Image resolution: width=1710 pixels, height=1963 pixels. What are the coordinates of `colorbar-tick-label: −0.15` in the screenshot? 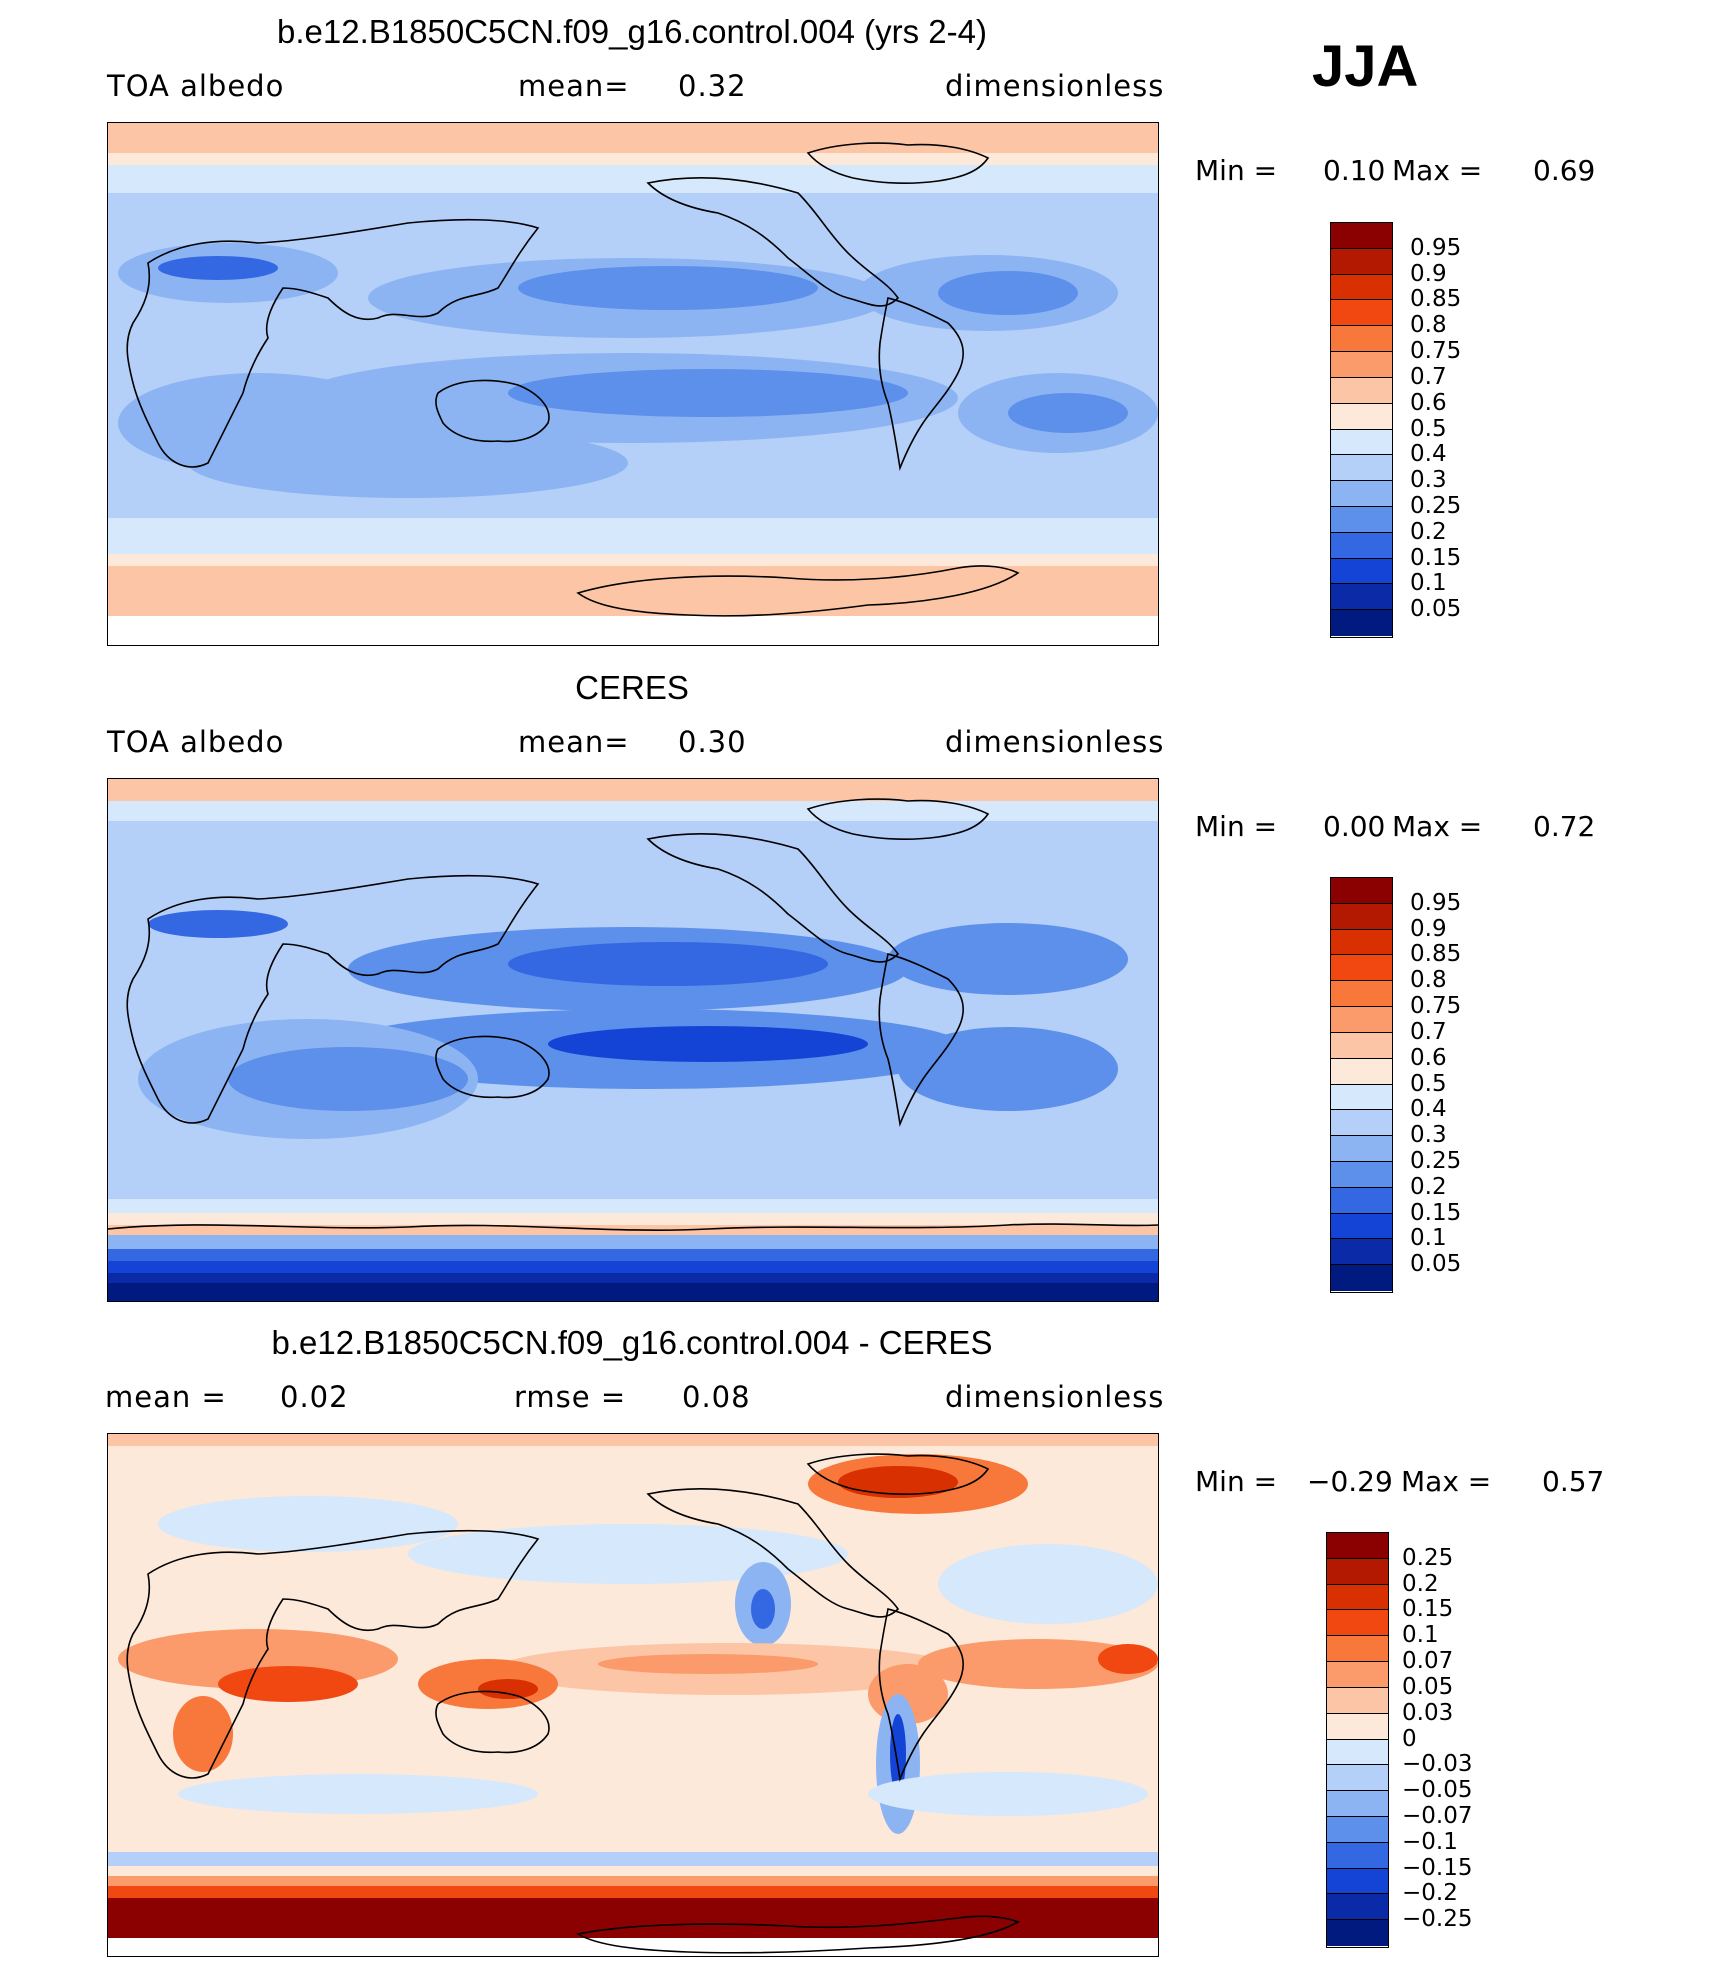 It's located at (1437, 1867).